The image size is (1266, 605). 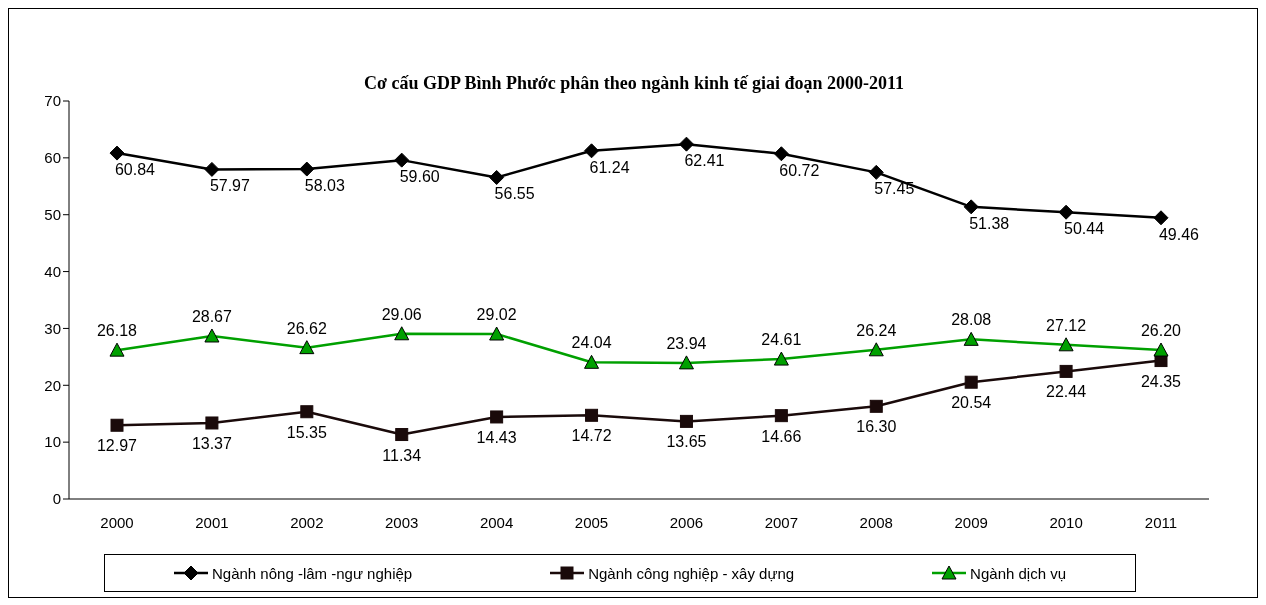 What do you see at coordinates (212, 316) in the screenshot?
I see `data-label: 28.67` at bounding box center [212, 316].